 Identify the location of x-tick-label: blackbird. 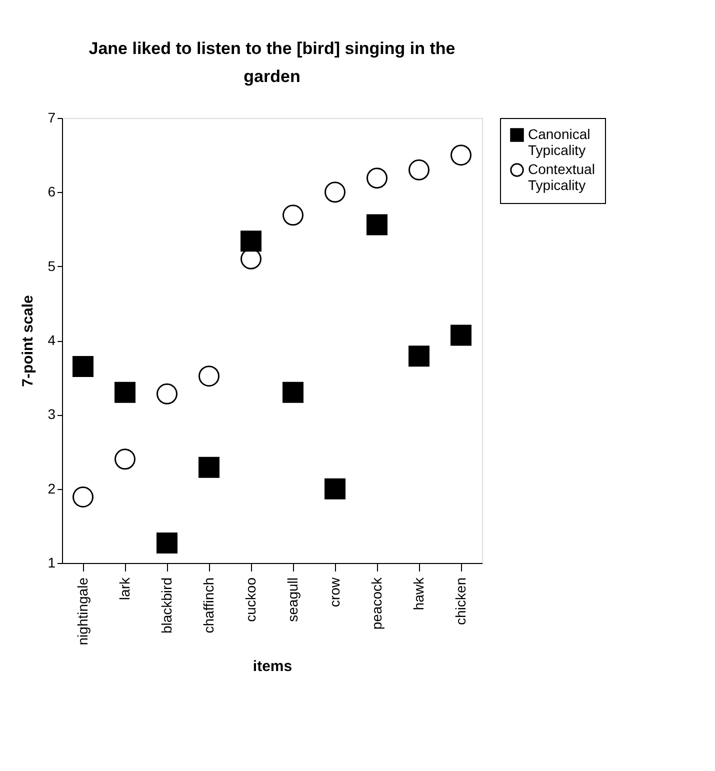
(166, 606).